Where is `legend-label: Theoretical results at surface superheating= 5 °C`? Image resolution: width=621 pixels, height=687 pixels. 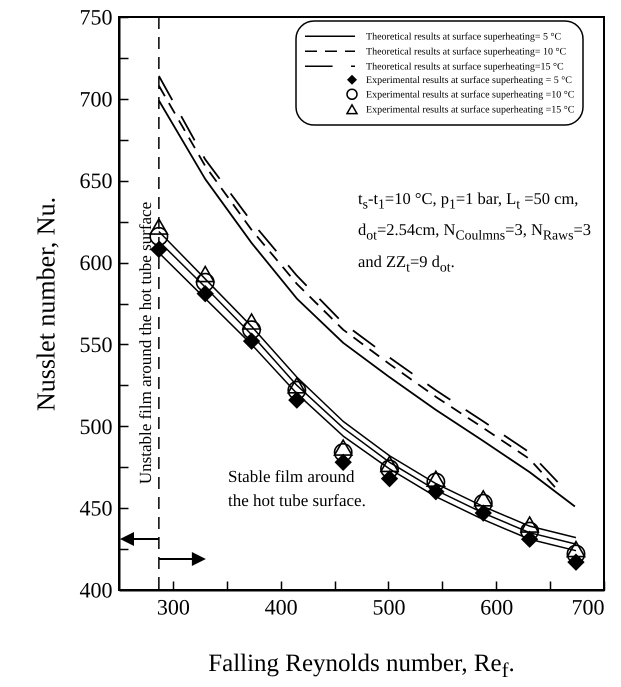
legend-label: Theoretical results at surface superheating= 5 °C is located at coordinates (464, 36).